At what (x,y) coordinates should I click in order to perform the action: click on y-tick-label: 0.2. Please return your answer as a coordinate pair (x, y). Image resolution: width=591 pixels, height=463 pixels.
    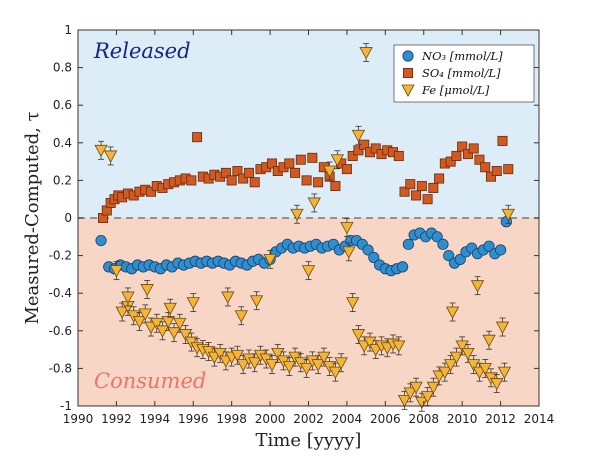
    Looking at the image, I should click on (62, 180).